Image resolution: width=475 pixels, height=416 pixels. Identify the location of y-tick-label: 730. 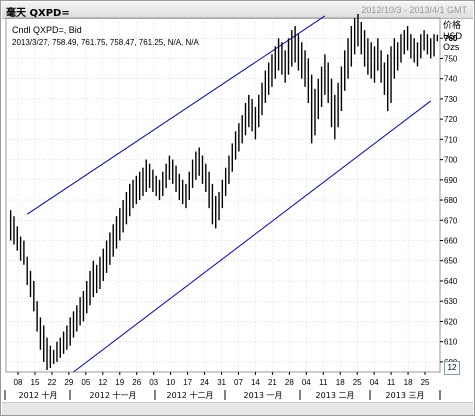
(451, 99).